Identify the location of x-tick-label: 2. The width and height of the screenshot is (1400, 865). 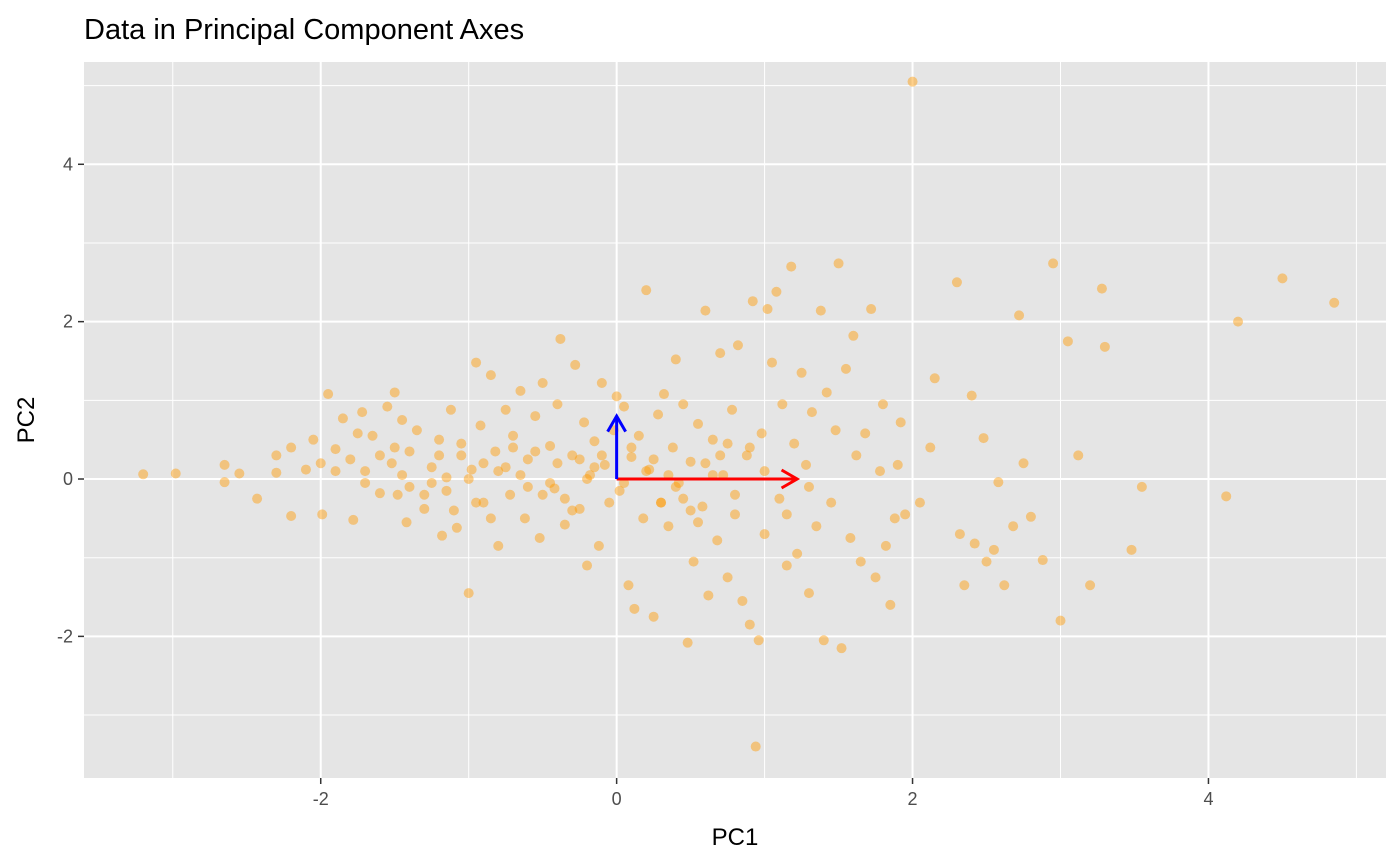
(913, 799).